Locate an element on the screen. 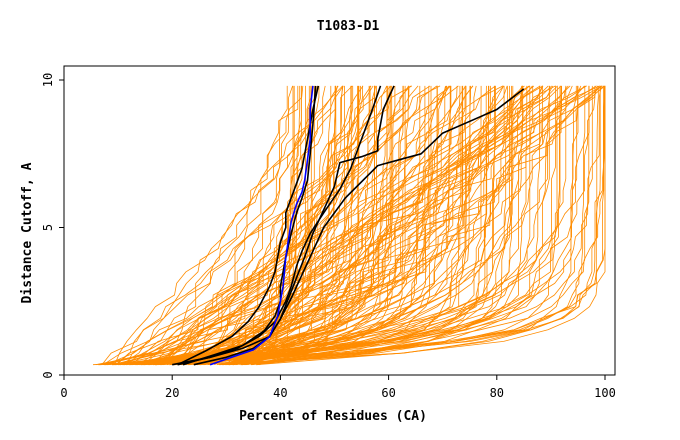  x-tick-label: 60 is located at coordinates (388, 393).